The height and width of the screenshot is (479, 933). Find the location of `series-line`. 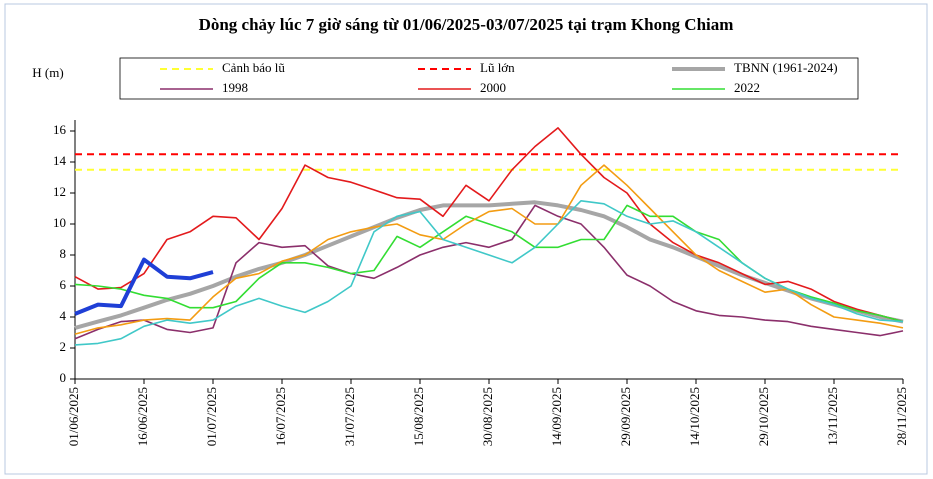

series-line is located at coordinates (144, 286).